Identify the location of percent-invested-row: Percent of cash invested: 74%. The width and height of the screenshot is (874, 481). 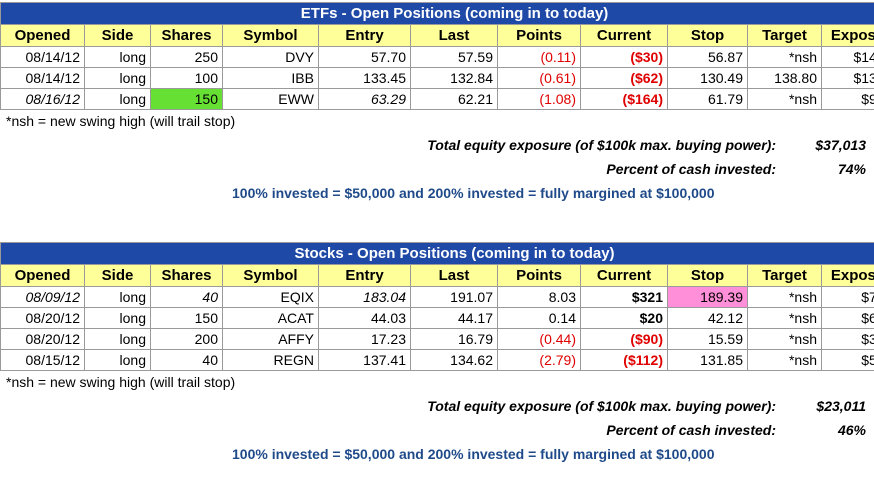
(437, 169).